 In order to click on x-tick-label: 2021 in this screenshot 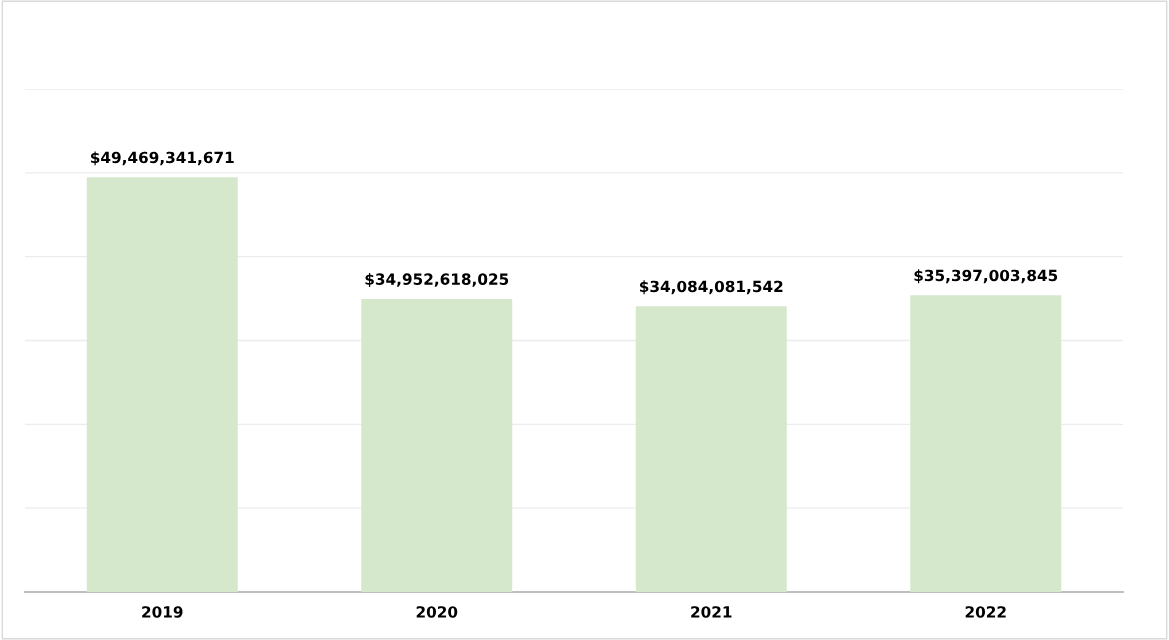, I will do `click(711, 612)`.